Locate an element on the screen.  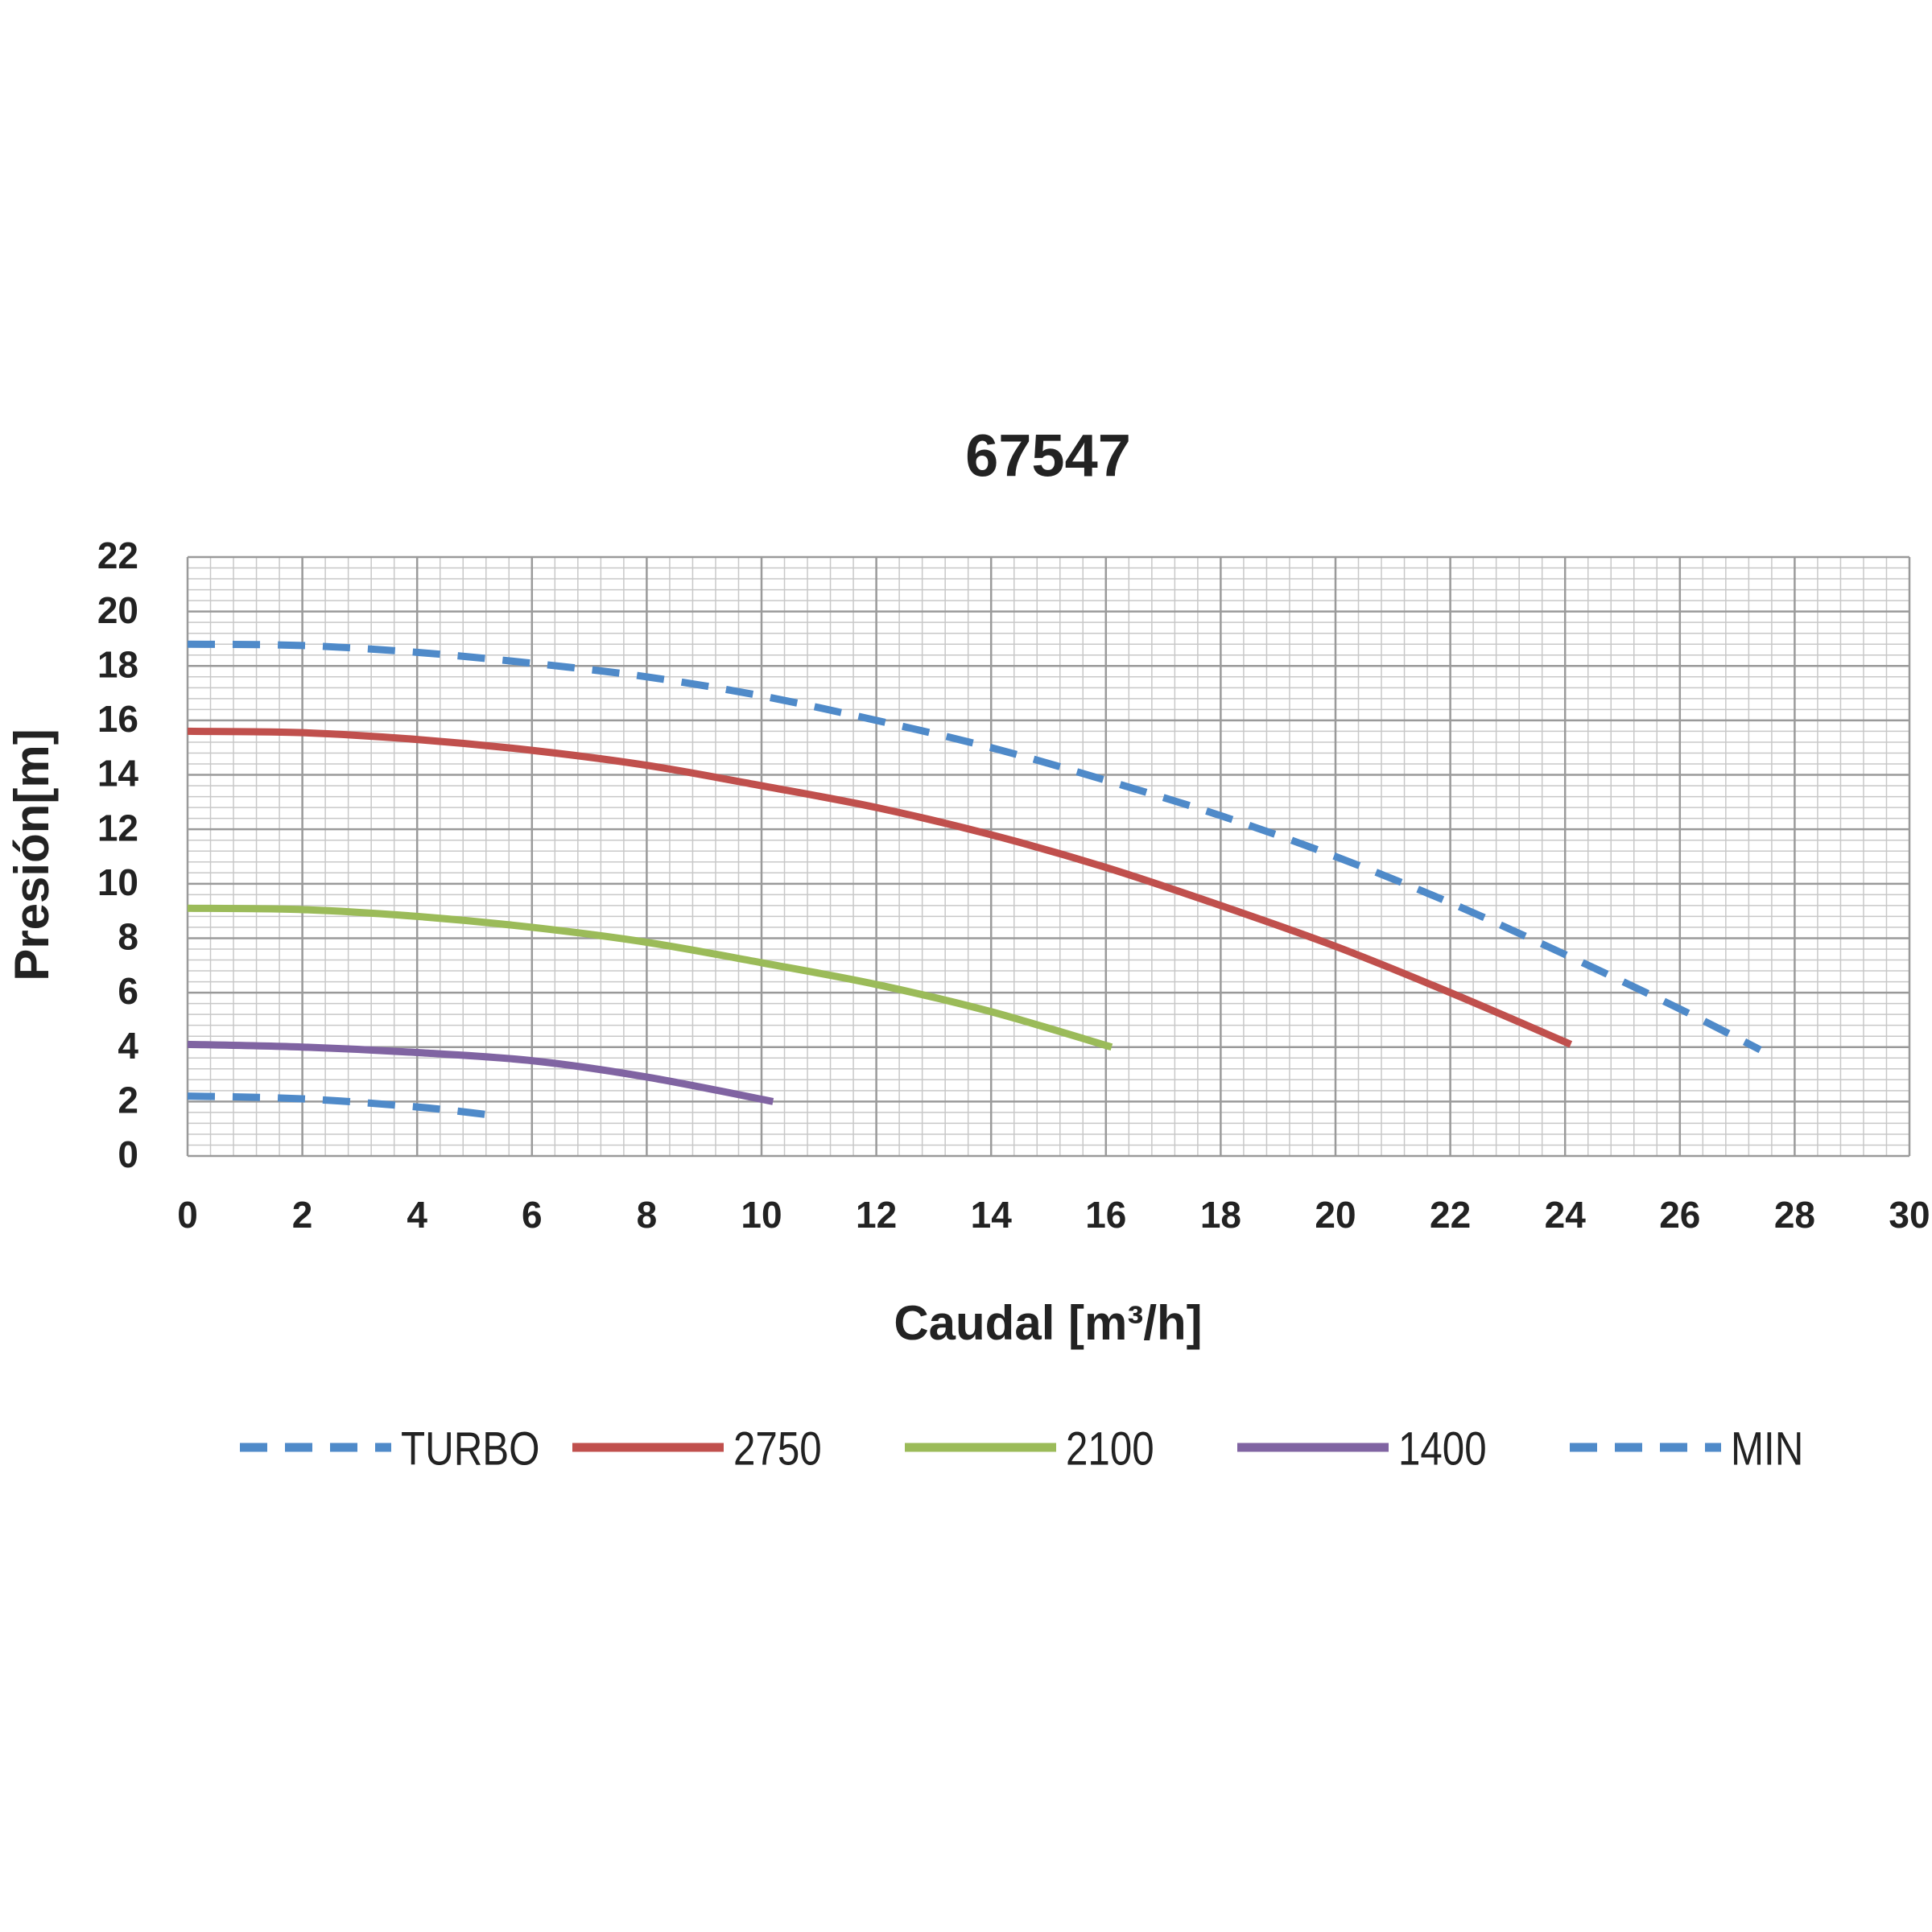
x-tick-label: 22 is located at coordinates (1450, 1215).